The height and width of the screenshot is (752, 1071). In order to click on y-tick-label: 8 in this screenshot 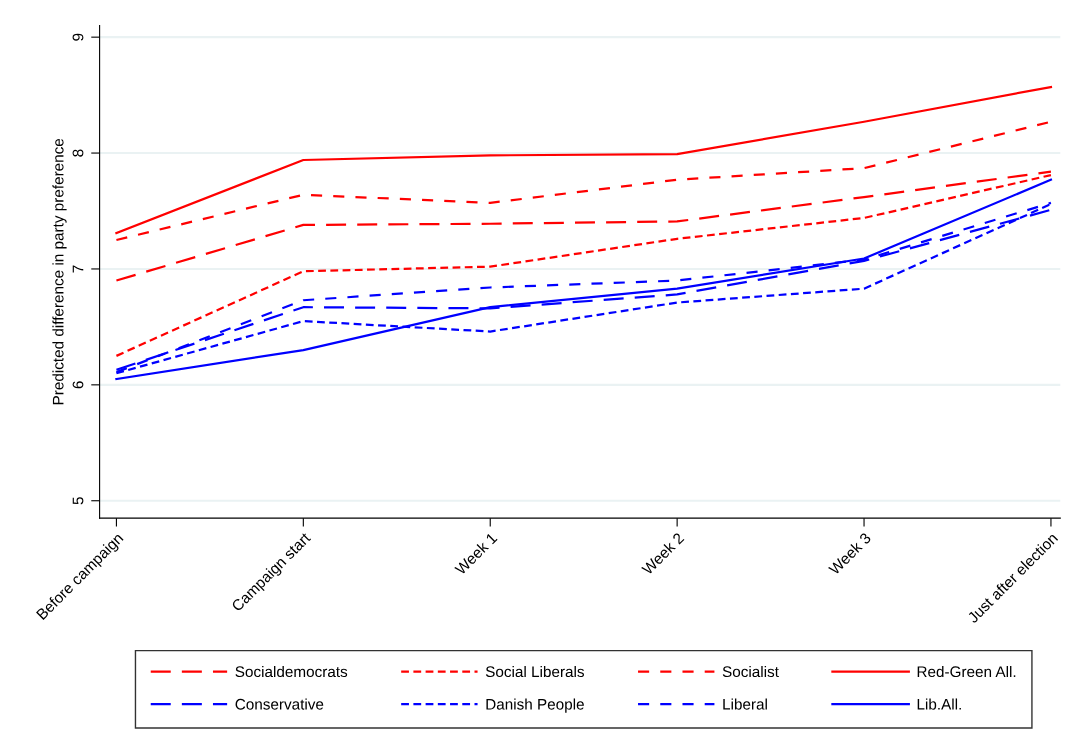, I will do `click(78, 153)`.